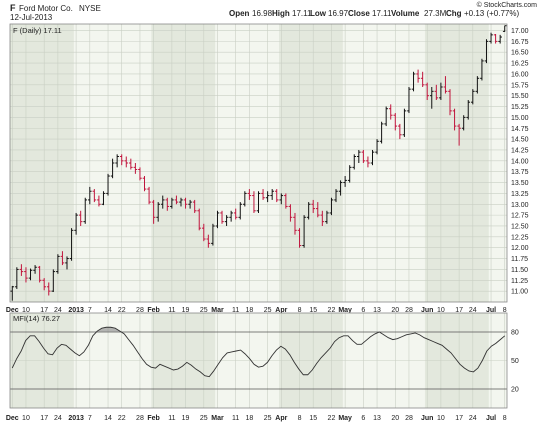 The width and height of the screenshot is (540, 424). I want to click on high-value: 17.11, so click(302, 13).